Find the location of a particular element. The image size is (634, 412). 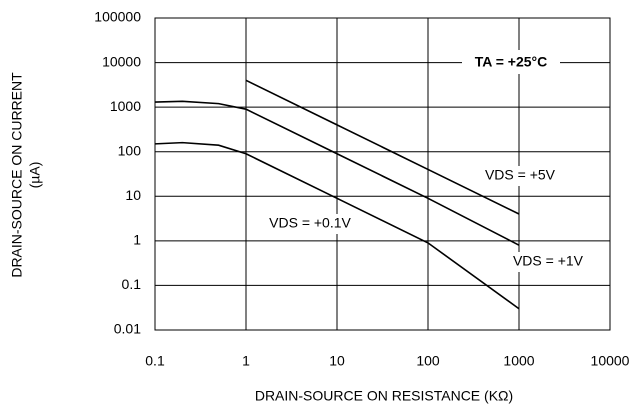

y-axis-label: (µA) is located at coordinates (35, 175).